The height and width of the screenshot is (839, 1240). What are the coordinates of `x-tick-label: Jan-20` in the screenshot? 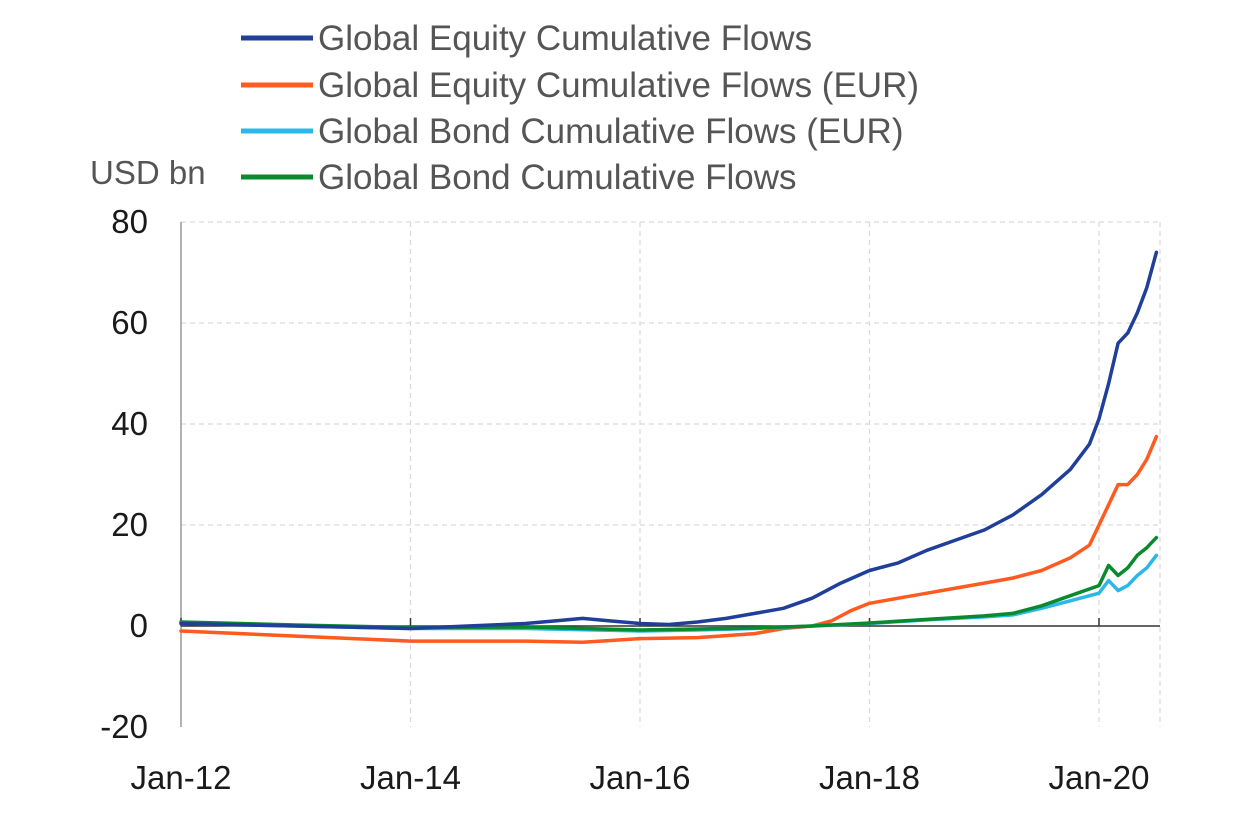 It's located at (1099, 777).